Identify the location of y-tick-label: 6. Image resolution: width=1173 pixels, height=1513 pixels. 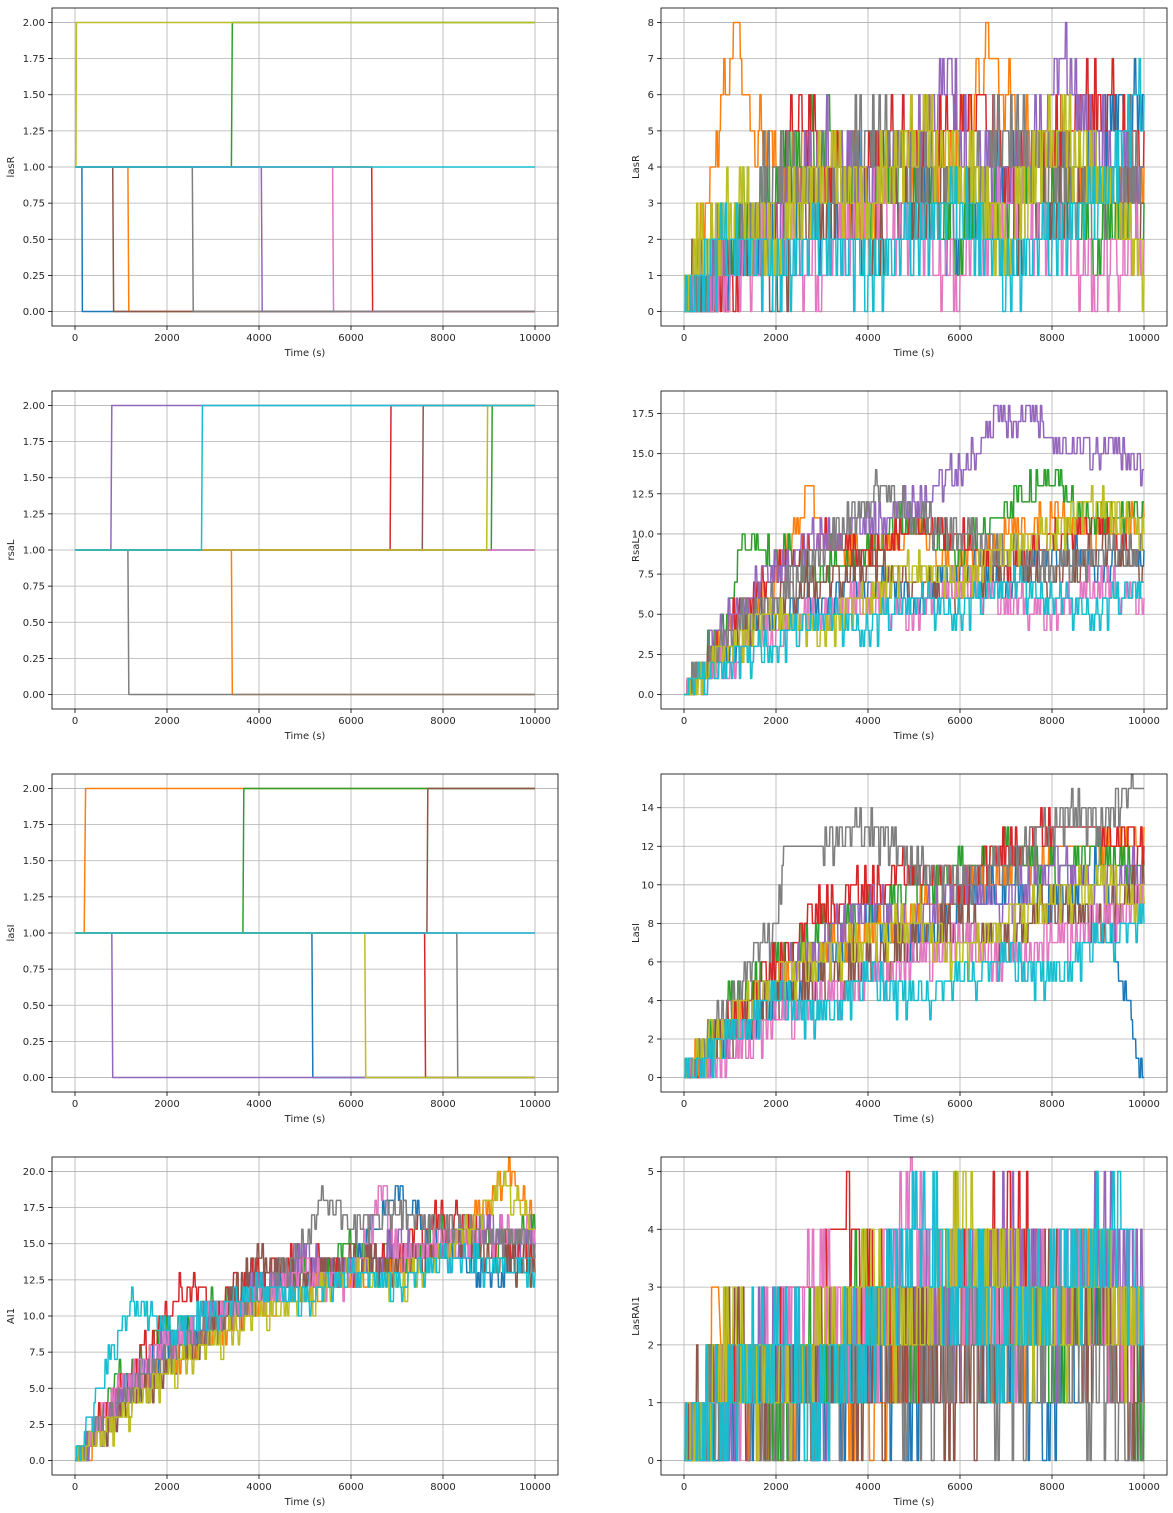
(651, 95).